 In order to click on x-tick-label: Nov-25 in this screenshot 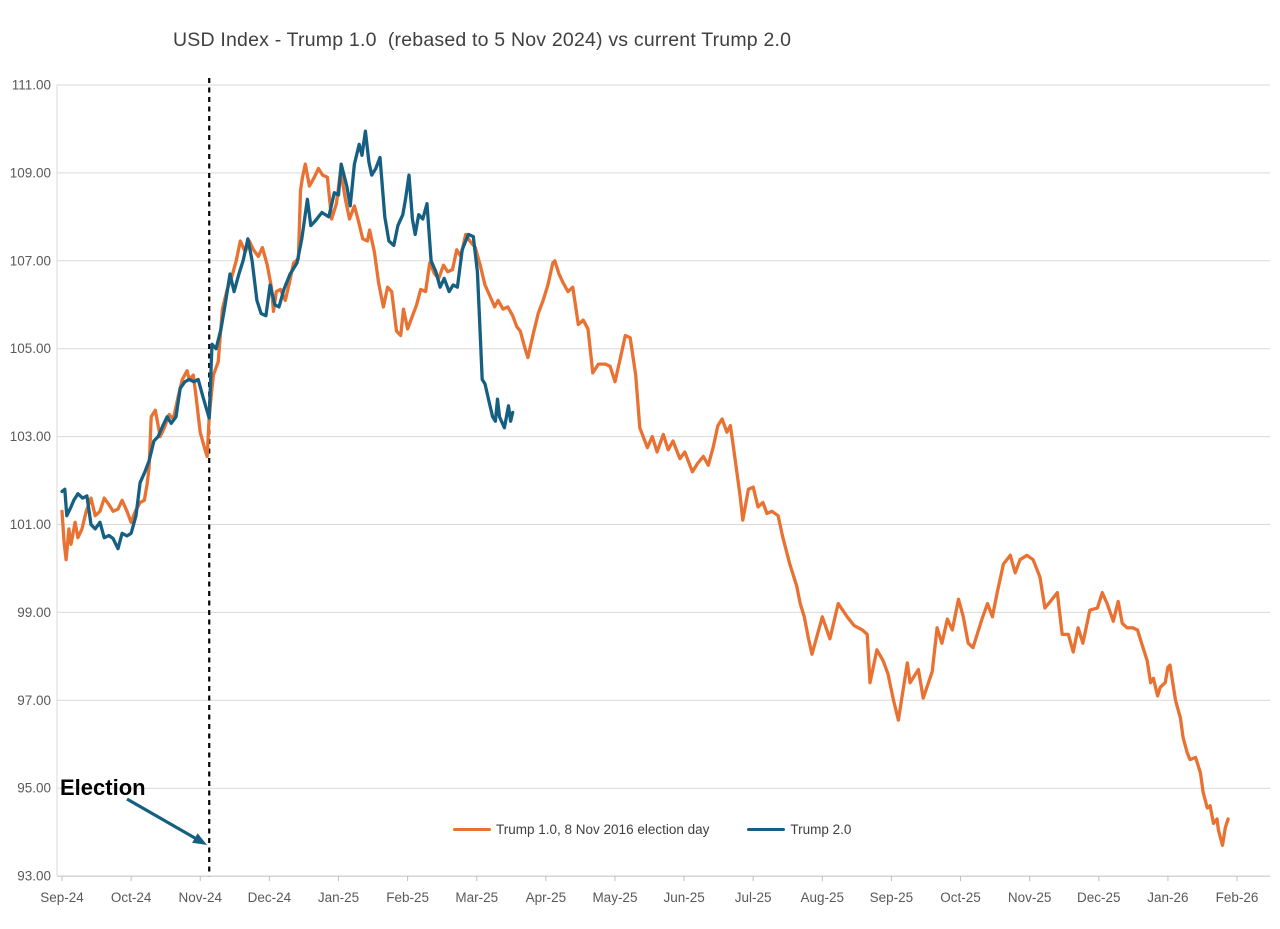, I will do `click(1030, 897)`.